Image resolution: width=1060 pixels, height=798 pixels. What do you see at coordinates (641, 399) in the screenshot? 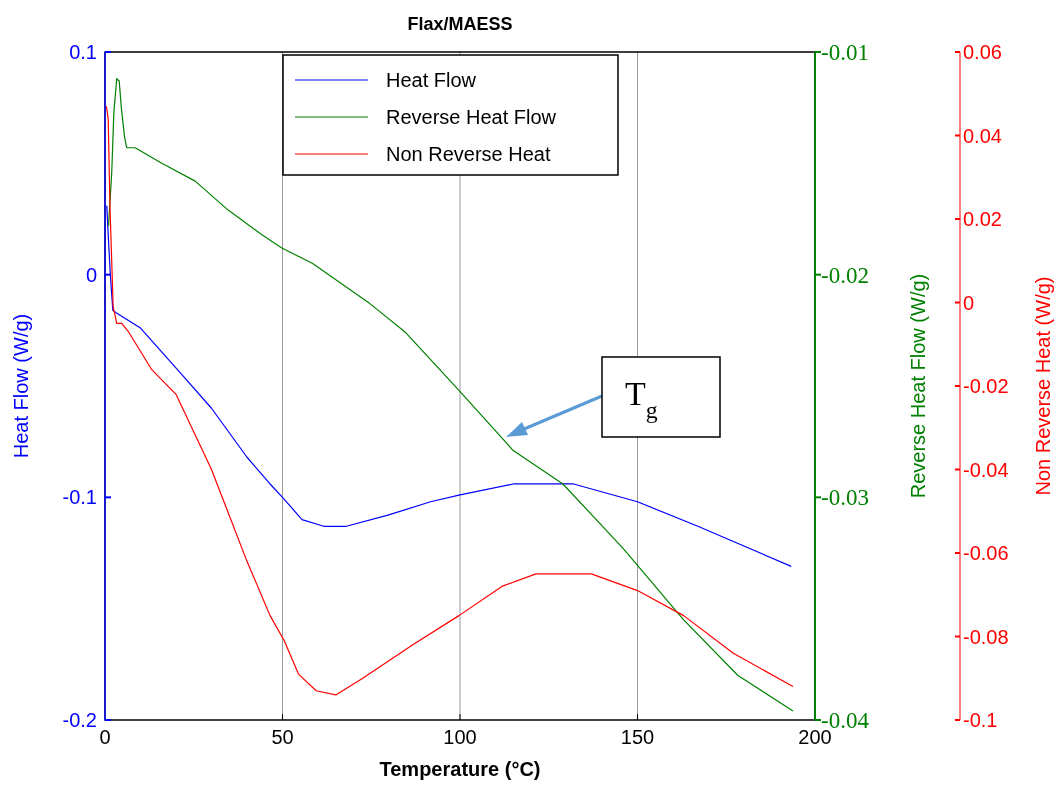
I see `annotation: T$_{g}$` at bounding box center [641, 399].